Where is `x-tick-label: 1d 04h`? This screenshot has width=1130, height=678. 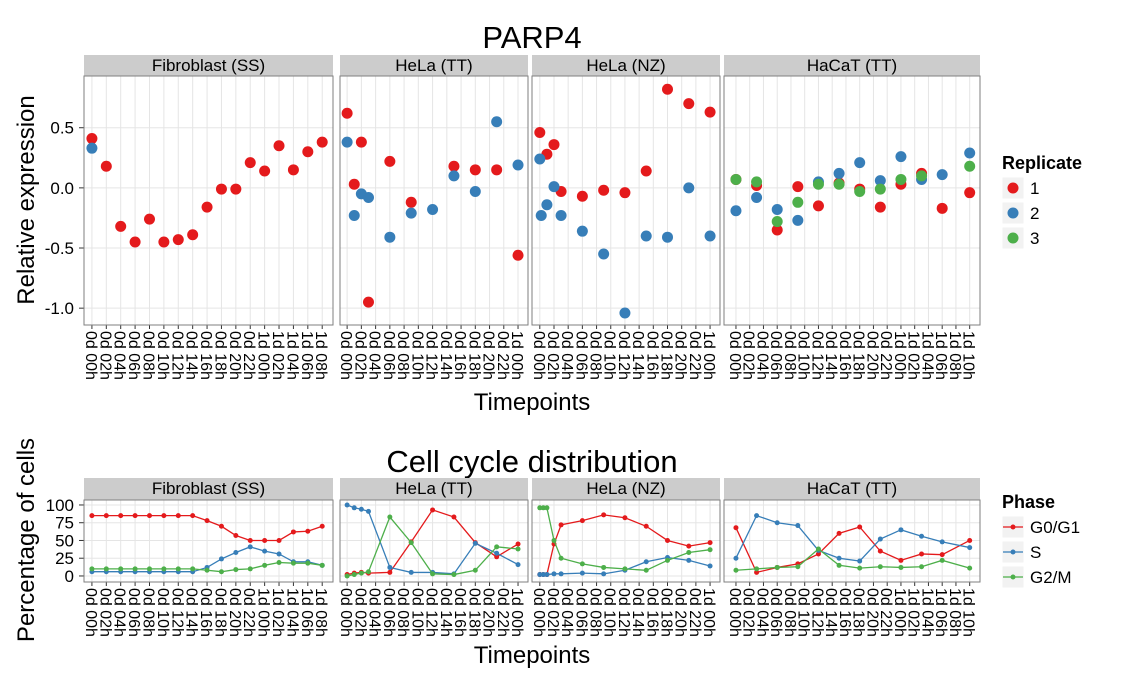
x-tick-label: 1d 04h is located at coordinates (926, 612).